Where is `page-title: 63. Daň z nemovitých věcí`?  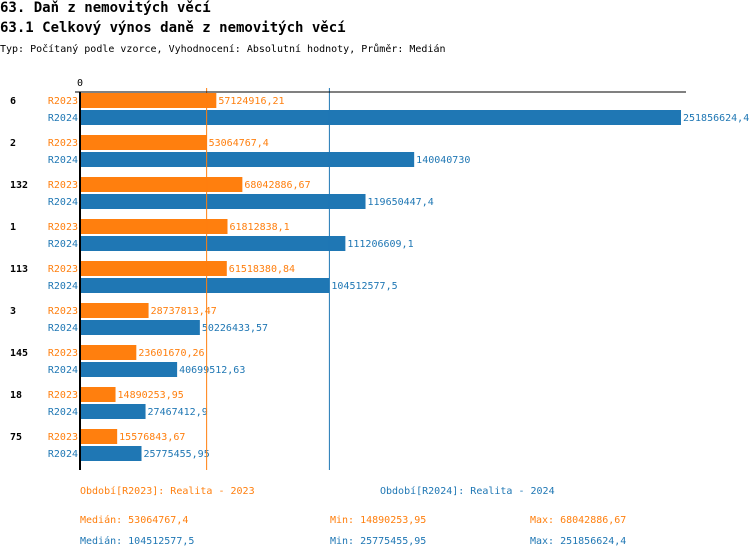
page-title: 63. Daň z nemovitých věcí is located at coordinates (105, 8).